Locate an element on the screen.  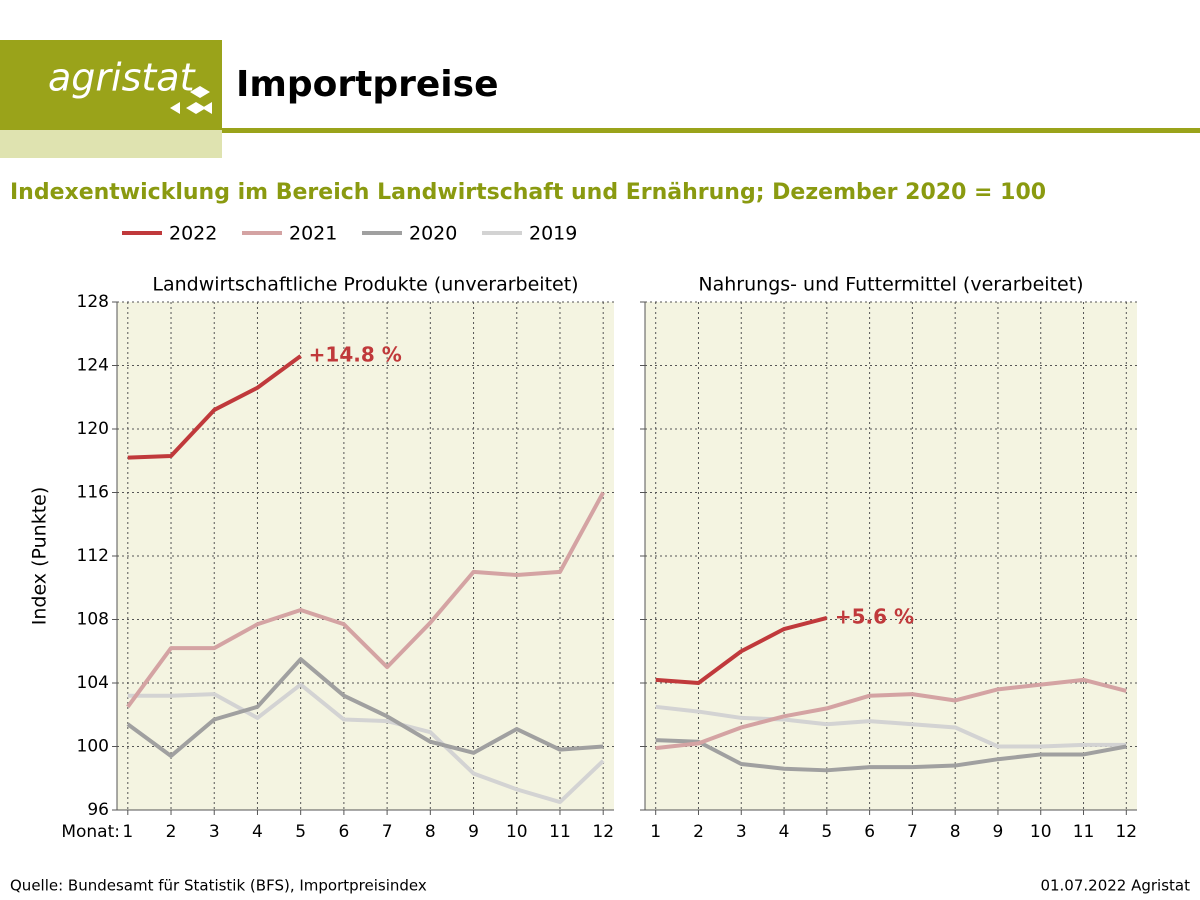
y-tick-label: 116 is located at coordinates (93, 493).